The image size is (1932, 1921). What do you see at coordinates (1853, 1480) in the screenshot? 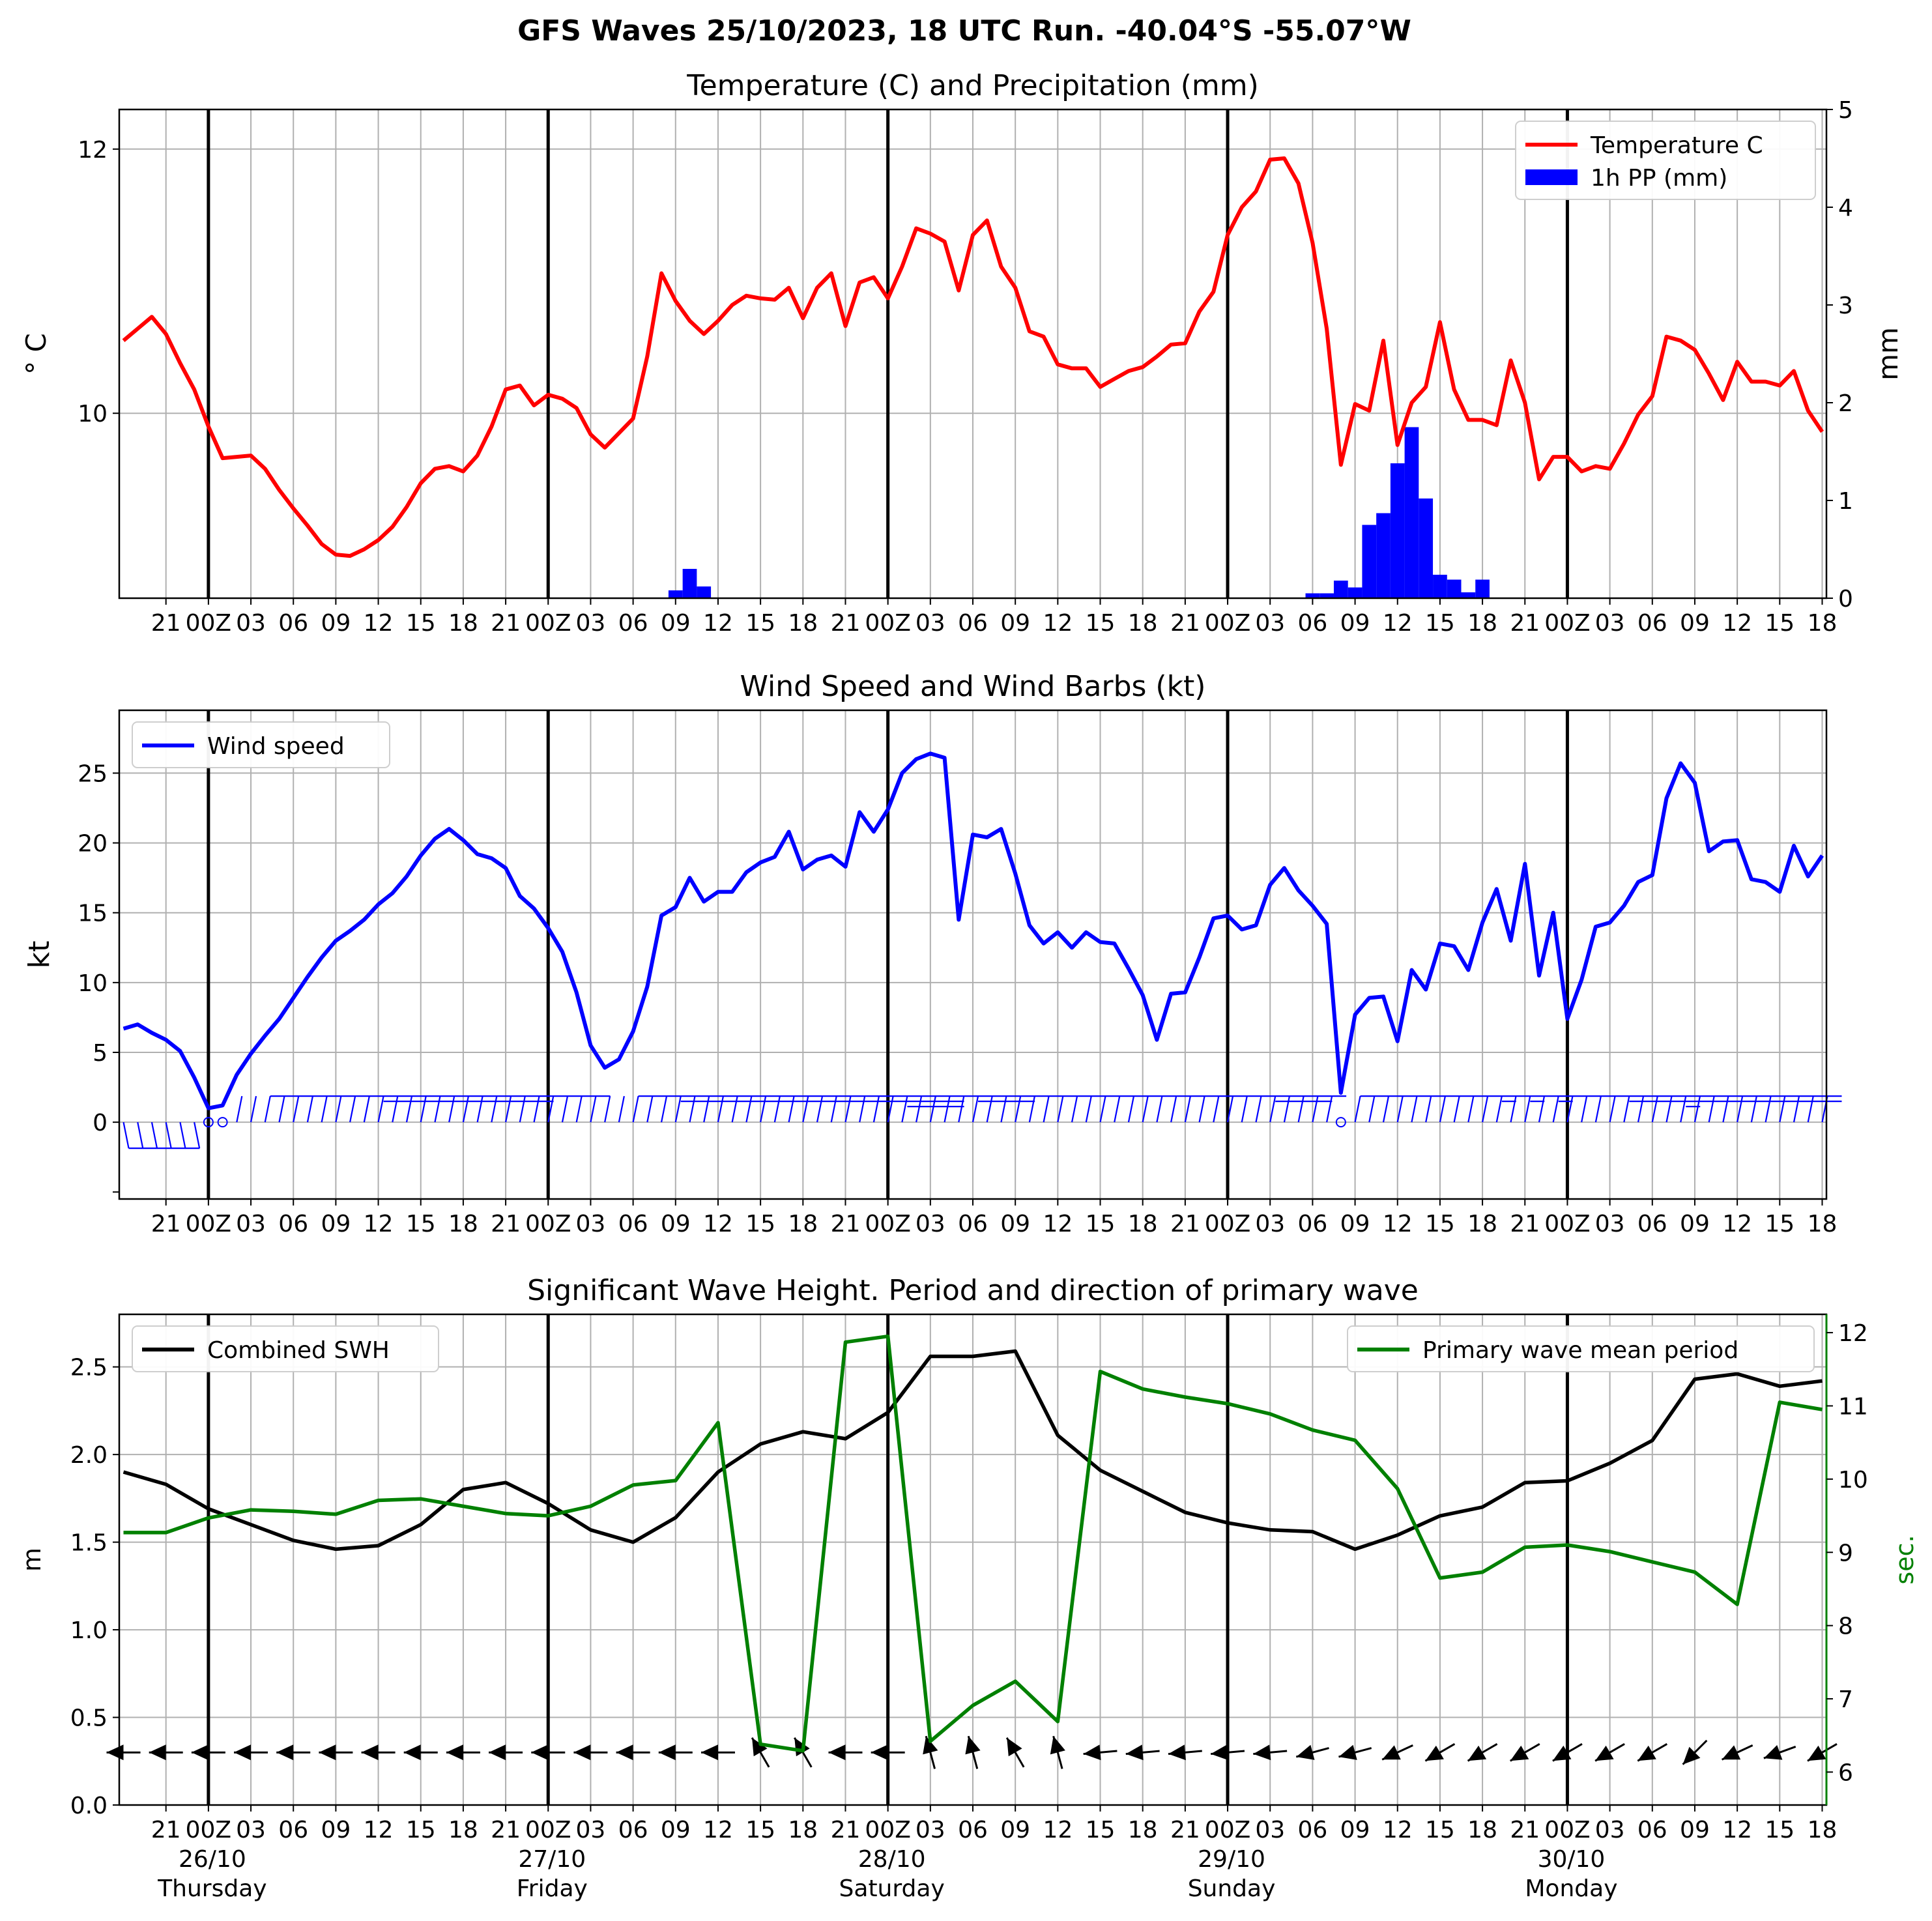
I see `y2-tick-label: 10` at bounding box center [1853, 1480].